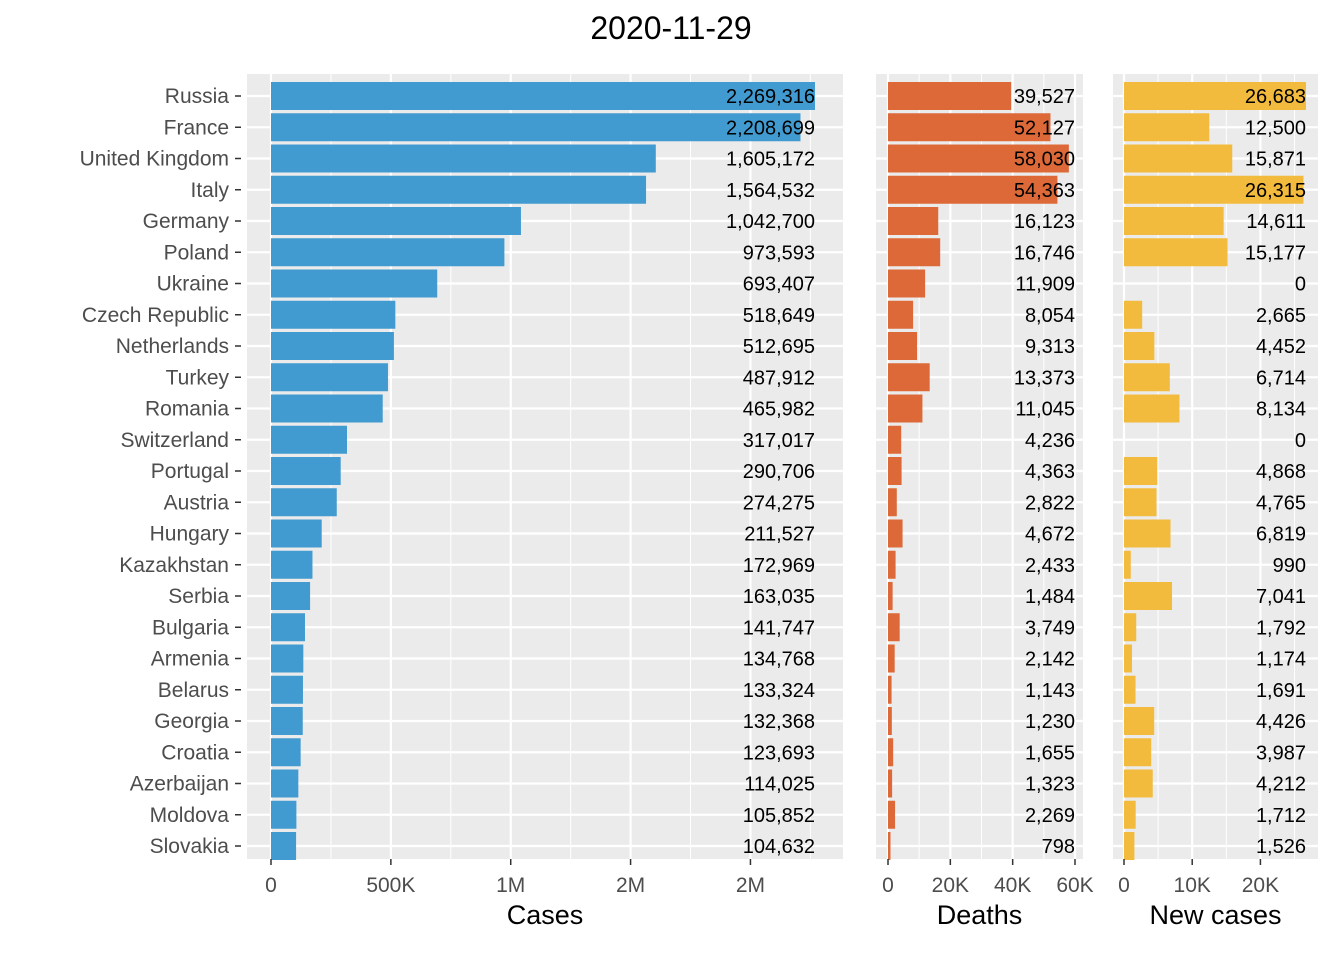 This screenshot has width=1344, height=960. I want to click on value-label: 15,871, so click(1275, 160).